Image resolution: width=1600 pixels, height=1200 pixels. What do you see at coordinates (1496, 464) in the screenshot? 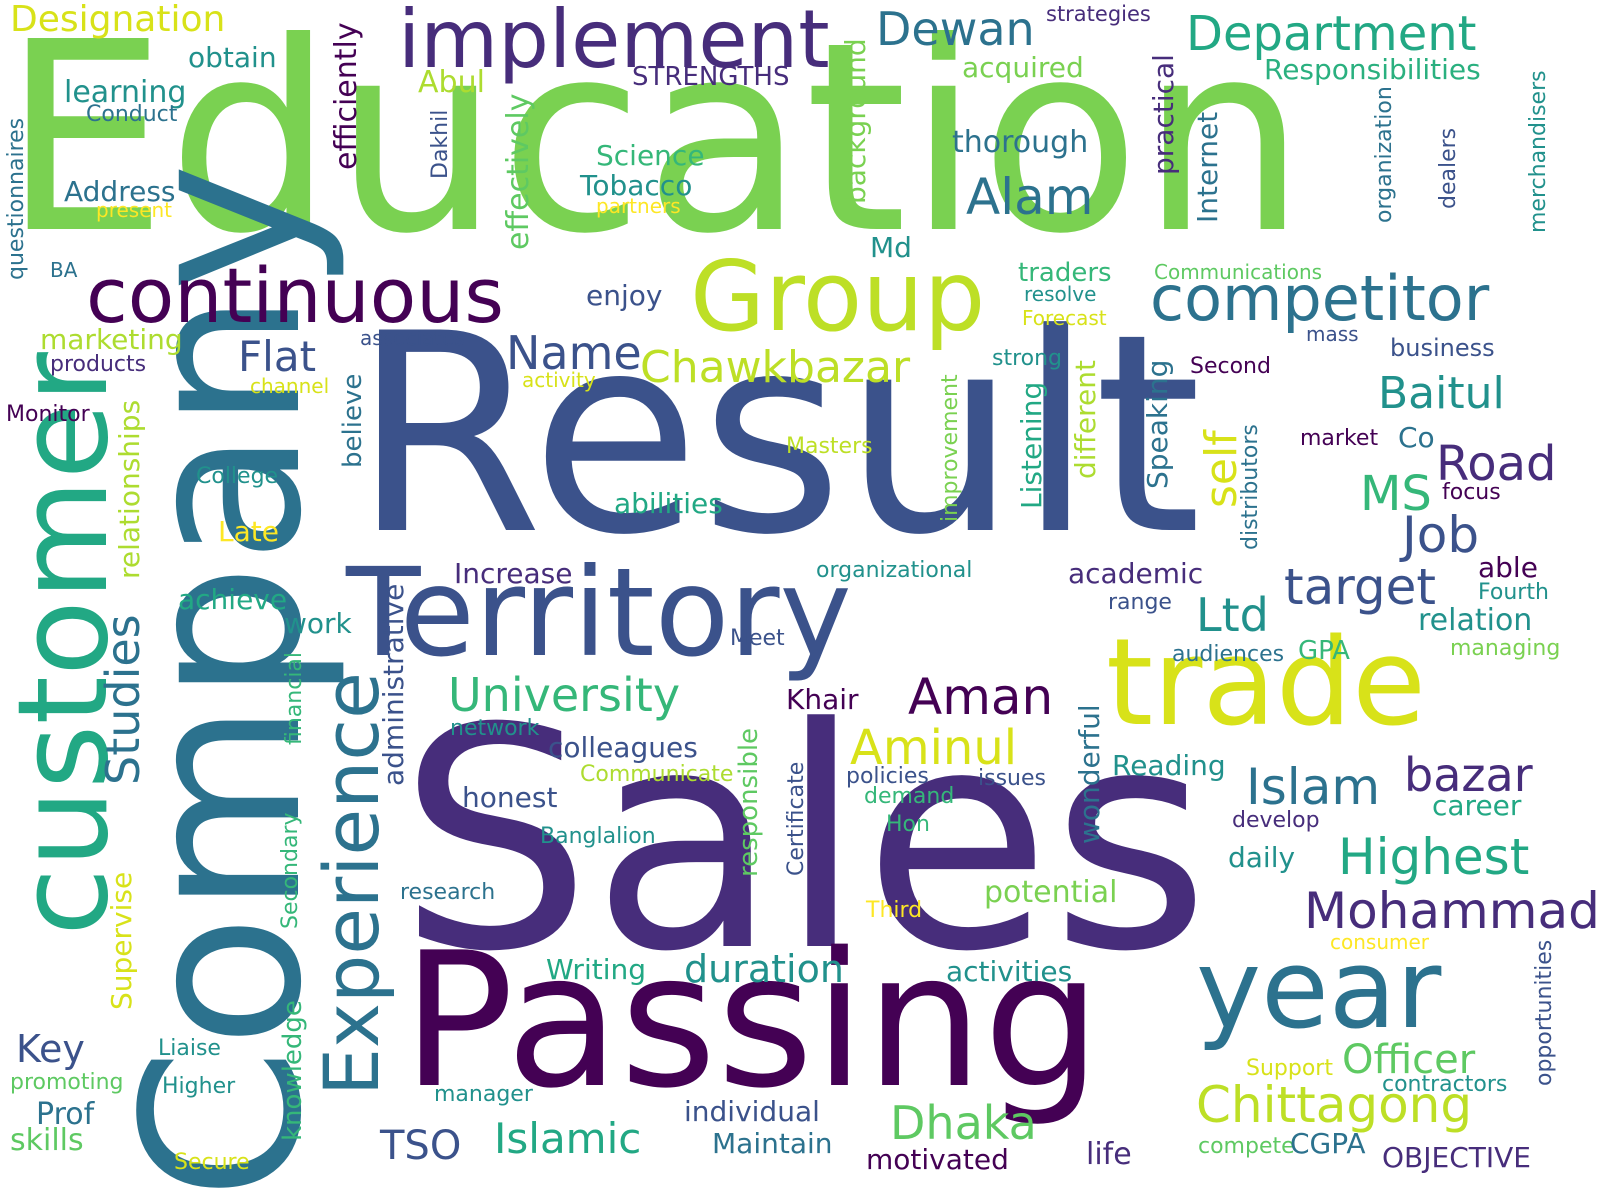
I see `word-road: Road` at bounding box center [1496, 464].